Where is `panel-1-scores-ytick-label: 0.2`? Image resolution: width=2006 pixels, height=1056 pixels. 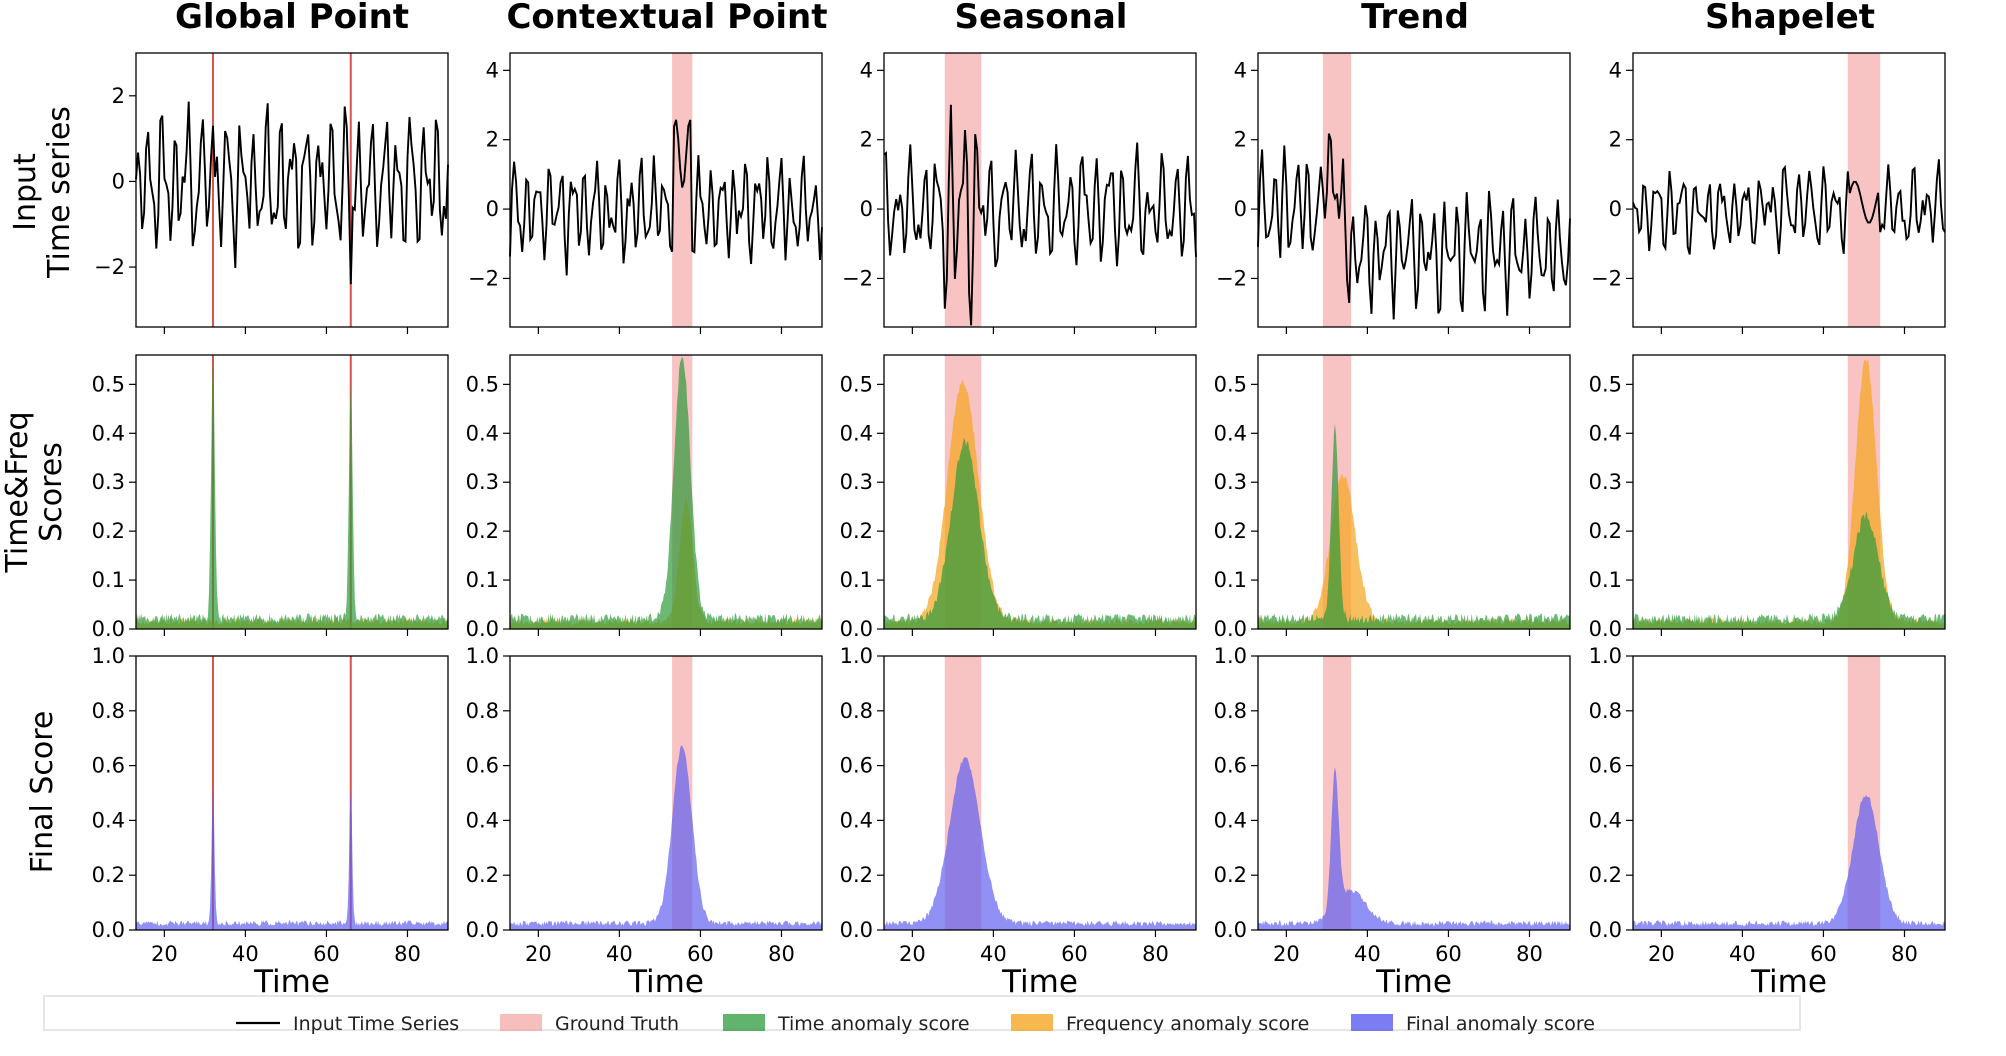 panel-1-scores-ytick-label: 0.2 is located at coordinates (482, 531).